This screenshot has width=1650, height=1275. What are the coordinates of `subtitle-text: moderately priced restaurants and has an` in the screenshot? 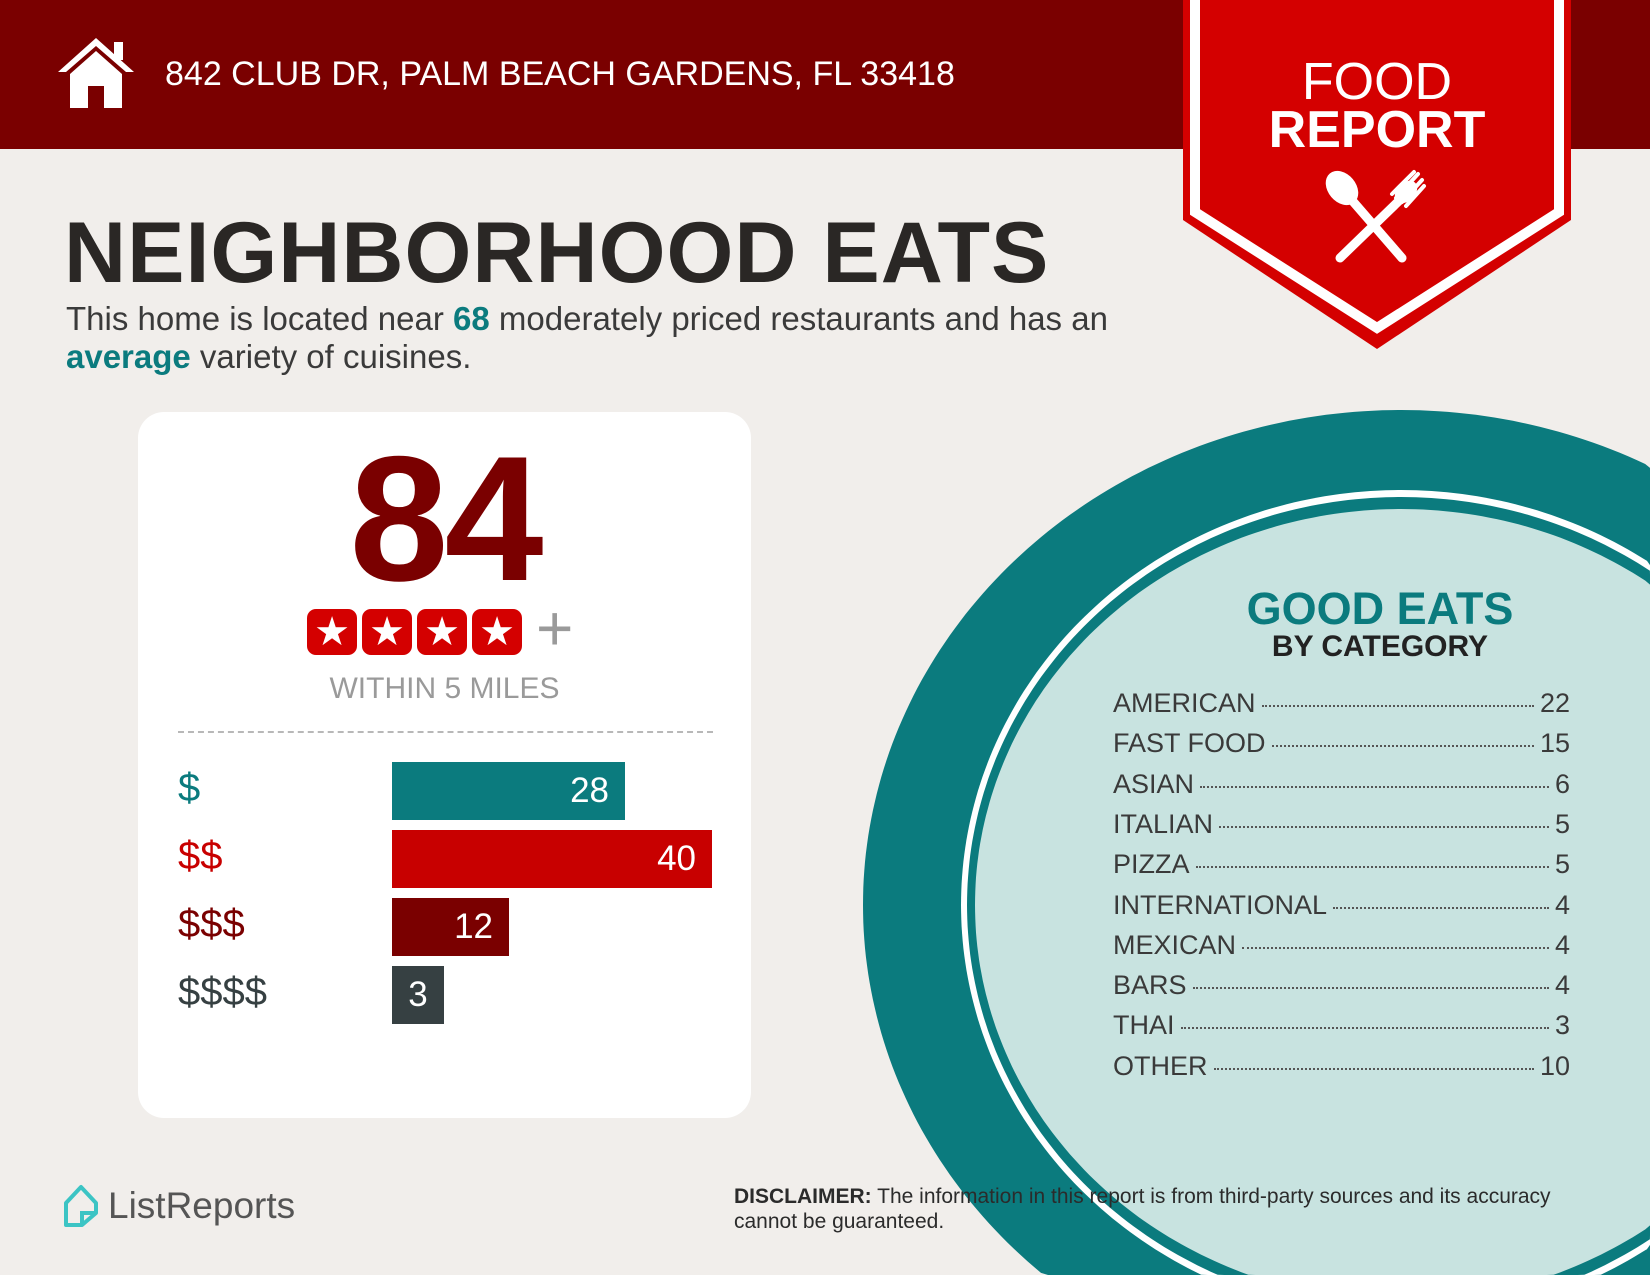 It's located at (798, 318).